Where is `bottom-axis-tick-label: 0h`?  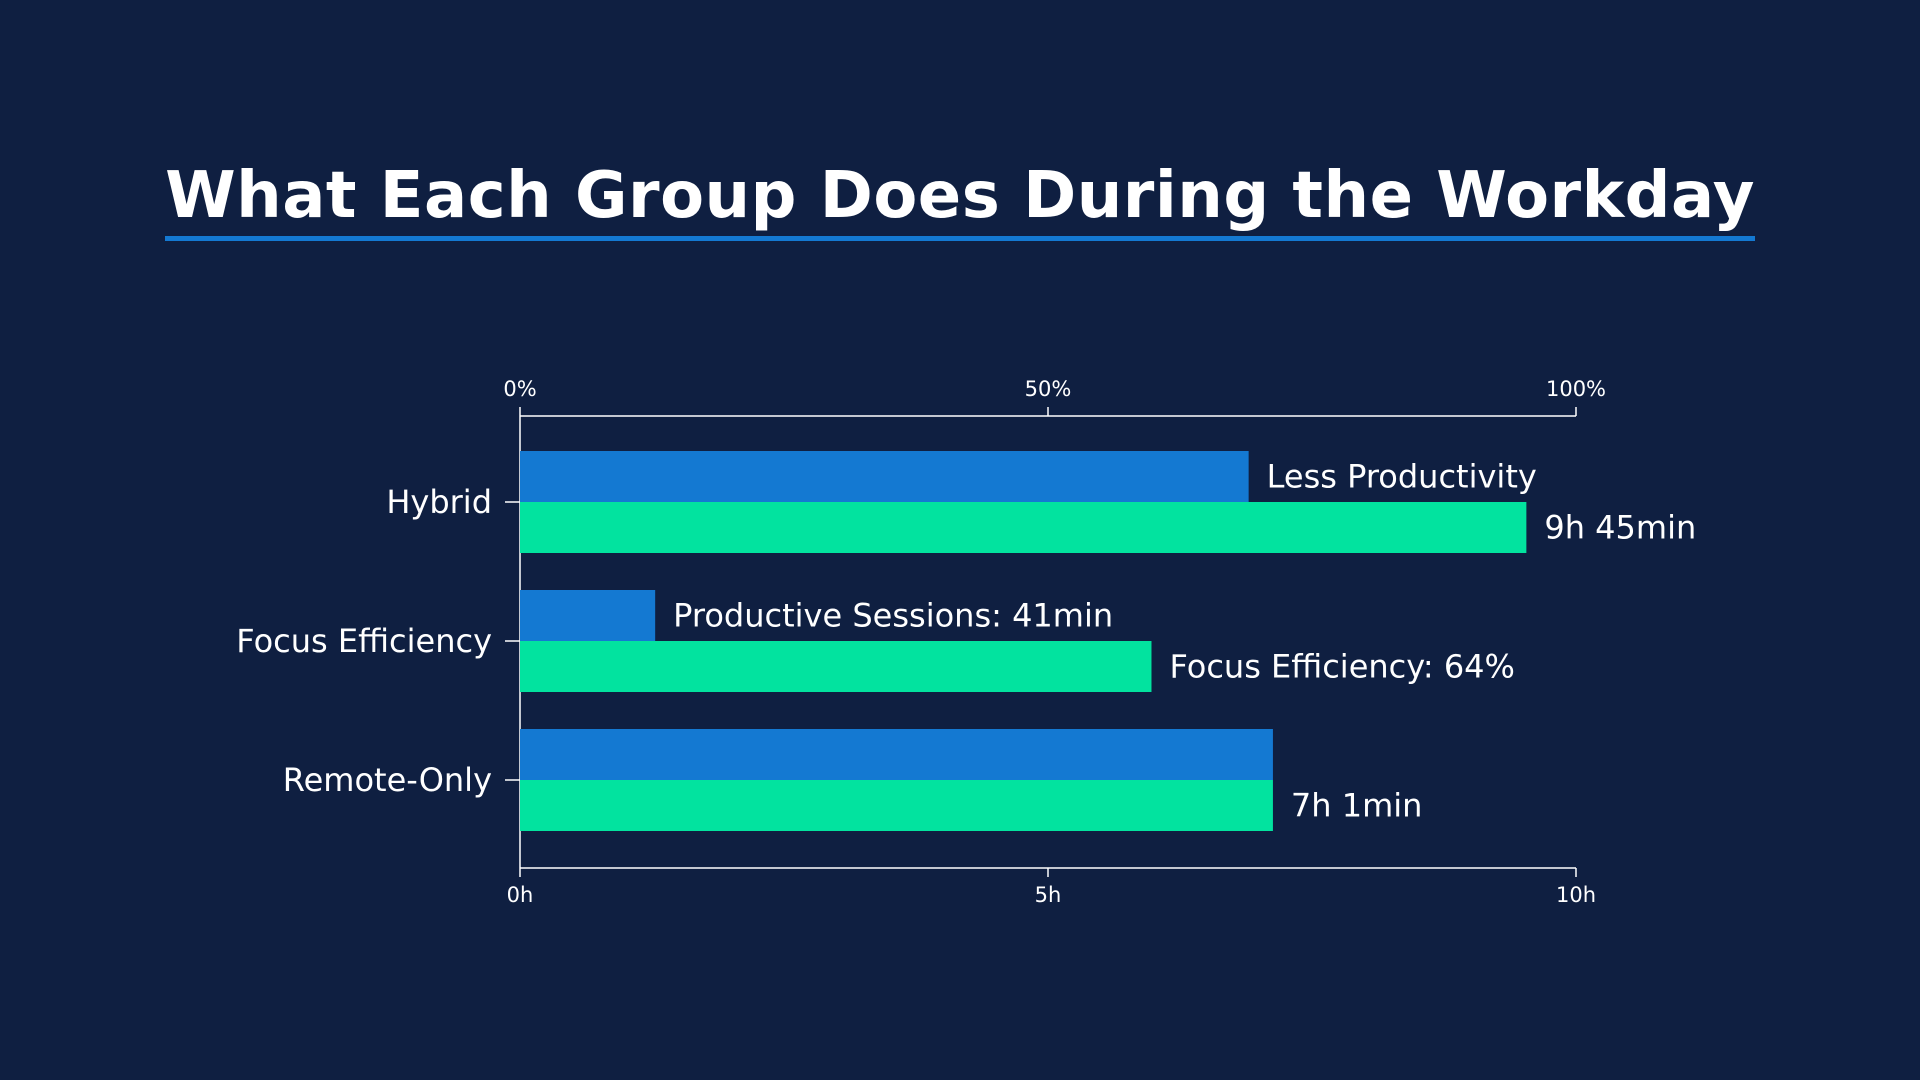 bottom-axis-tick-label: 0h is located at coordinates (520, 895).